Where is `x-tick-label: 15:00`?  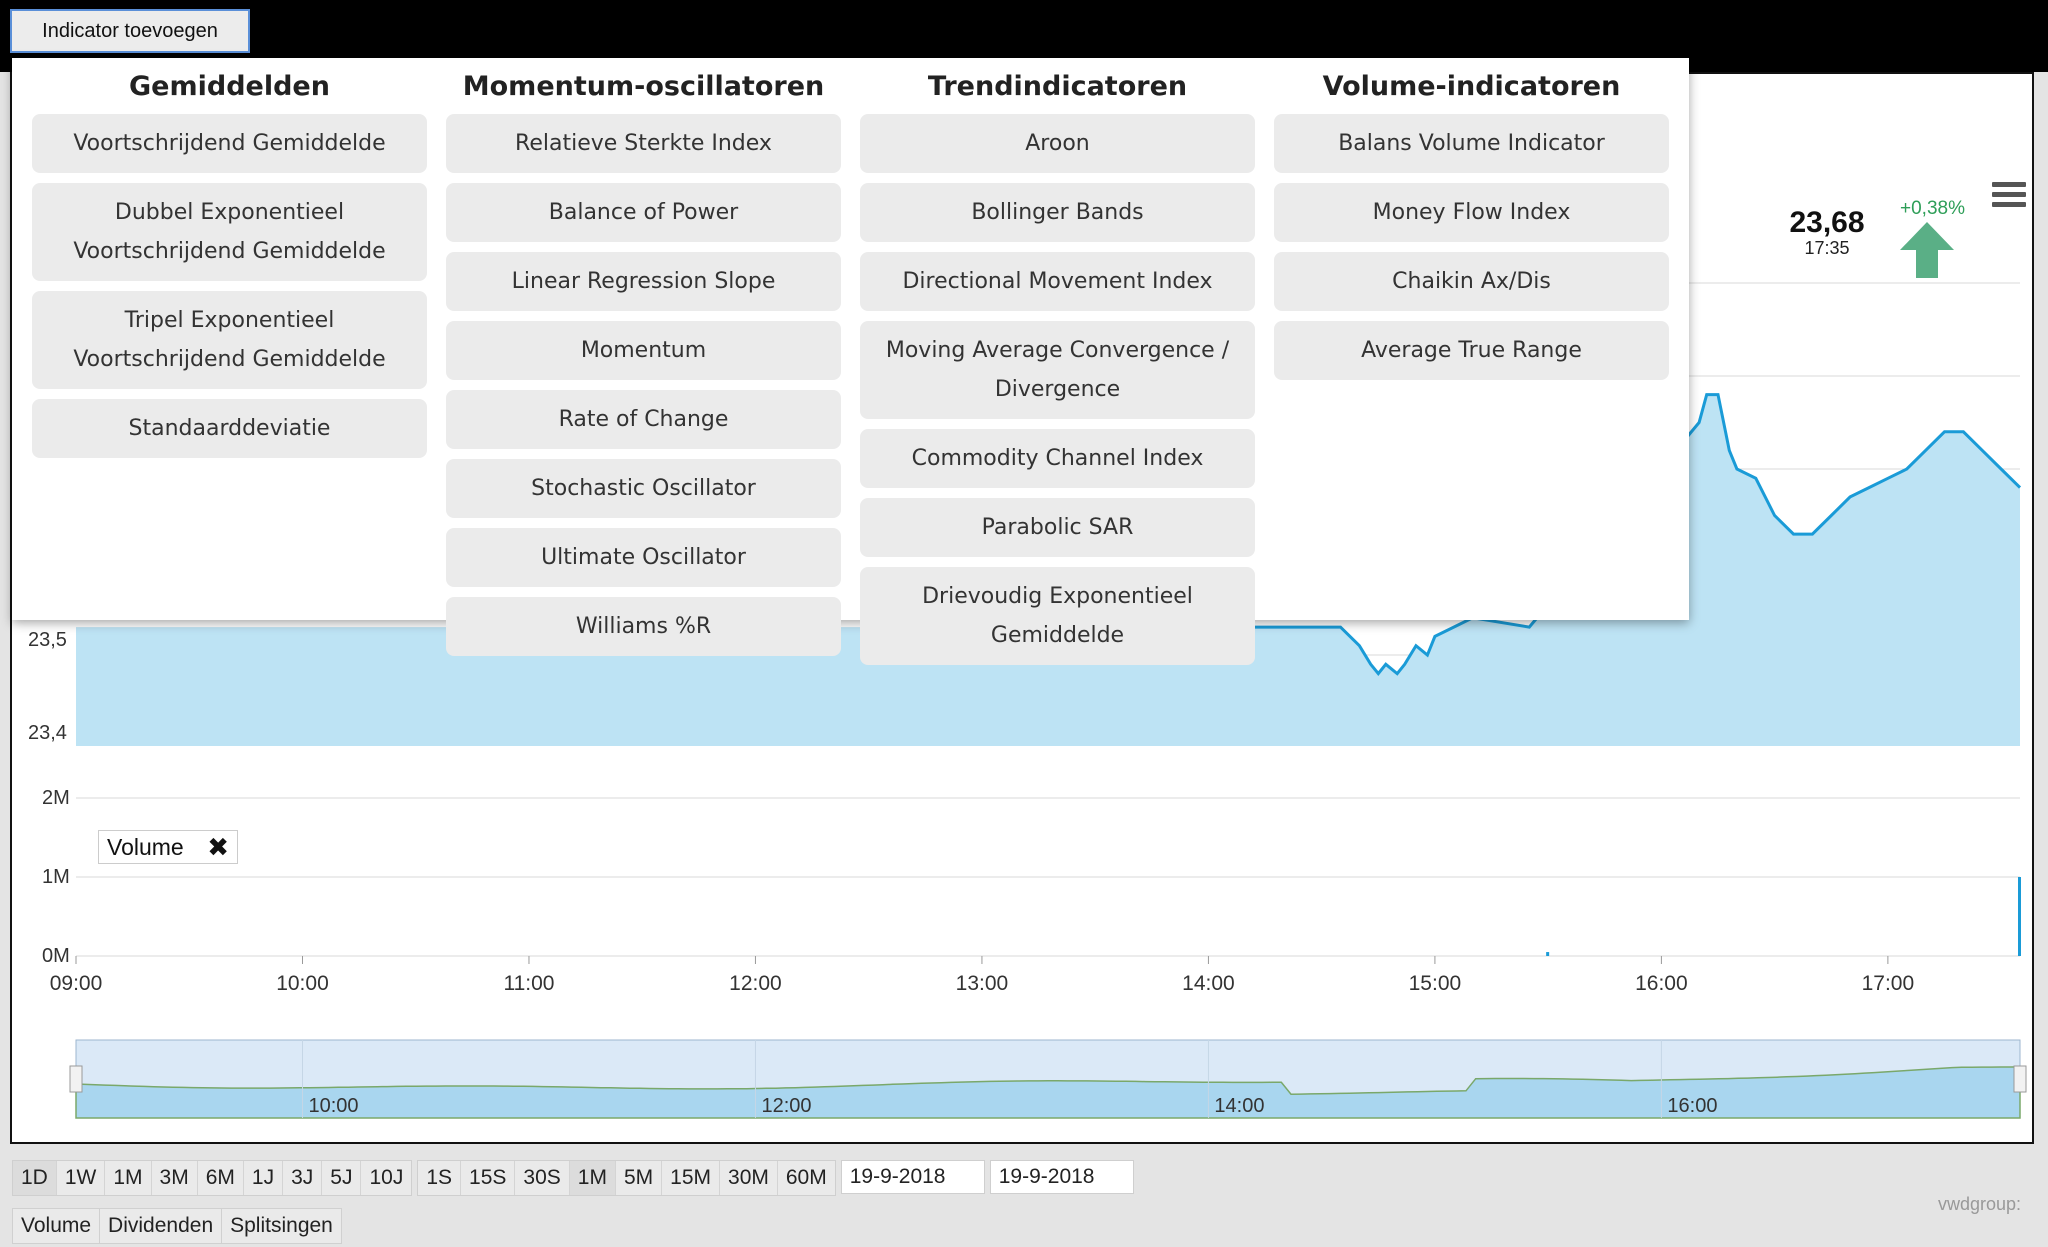 x-tick-label: 15:00 is located at coordinates (1435, 983).